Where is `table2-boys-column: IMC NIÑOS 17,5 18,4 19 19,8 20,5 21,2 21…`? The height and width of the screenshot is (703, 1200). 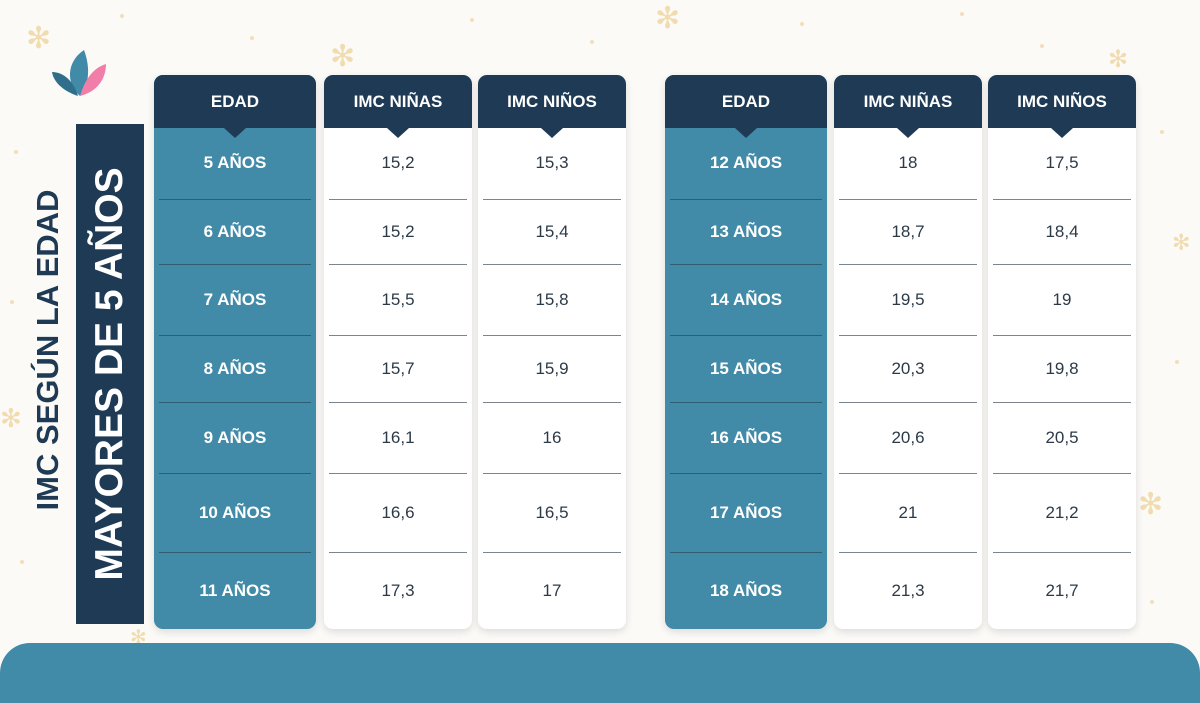
table2-boys-column: IMC NIÑOS 17,5 18,4 19 19,8 20,5 21,2 21… is located at coordinates (1062, 352).